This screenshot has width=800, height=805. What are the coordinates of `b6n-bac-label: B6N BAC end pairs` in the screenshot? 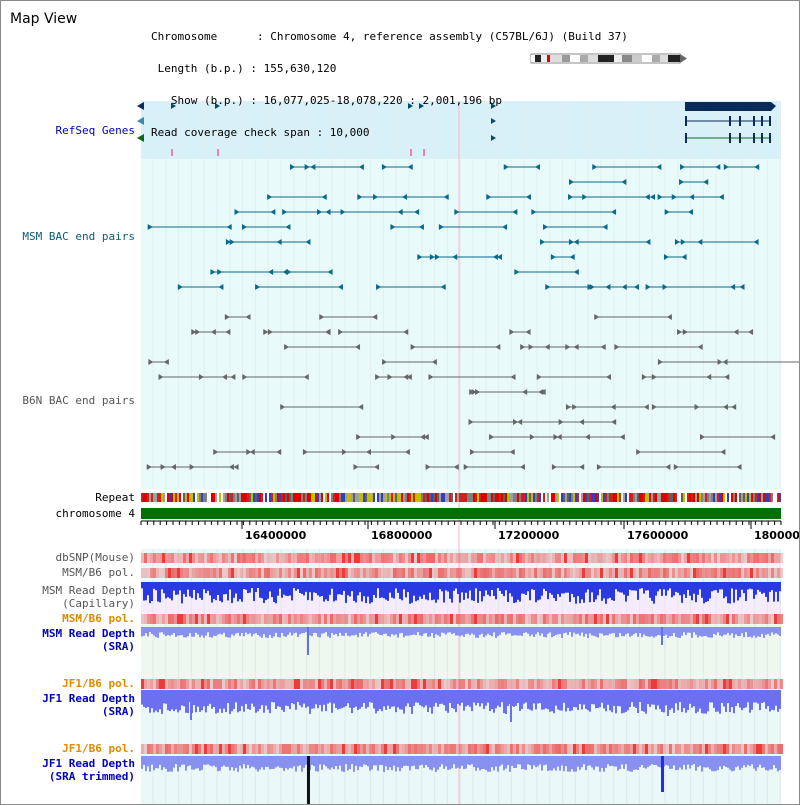 It's located at (78, 400).